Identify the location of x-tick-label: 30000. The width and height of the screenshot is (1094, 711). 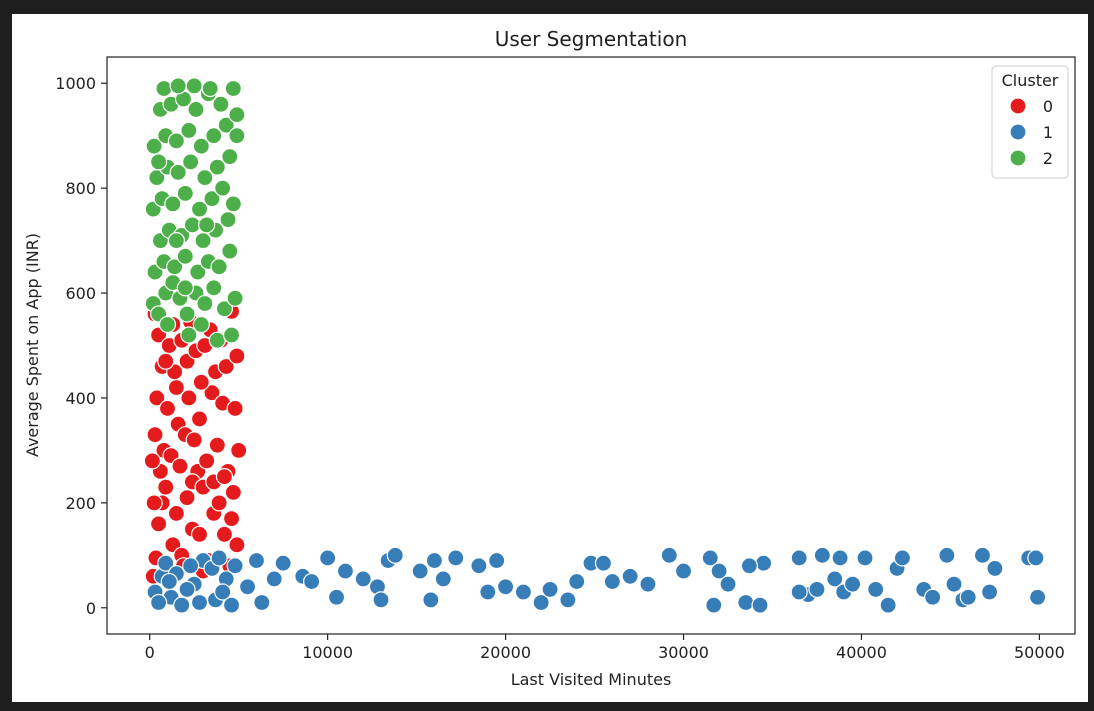
(683, 652).